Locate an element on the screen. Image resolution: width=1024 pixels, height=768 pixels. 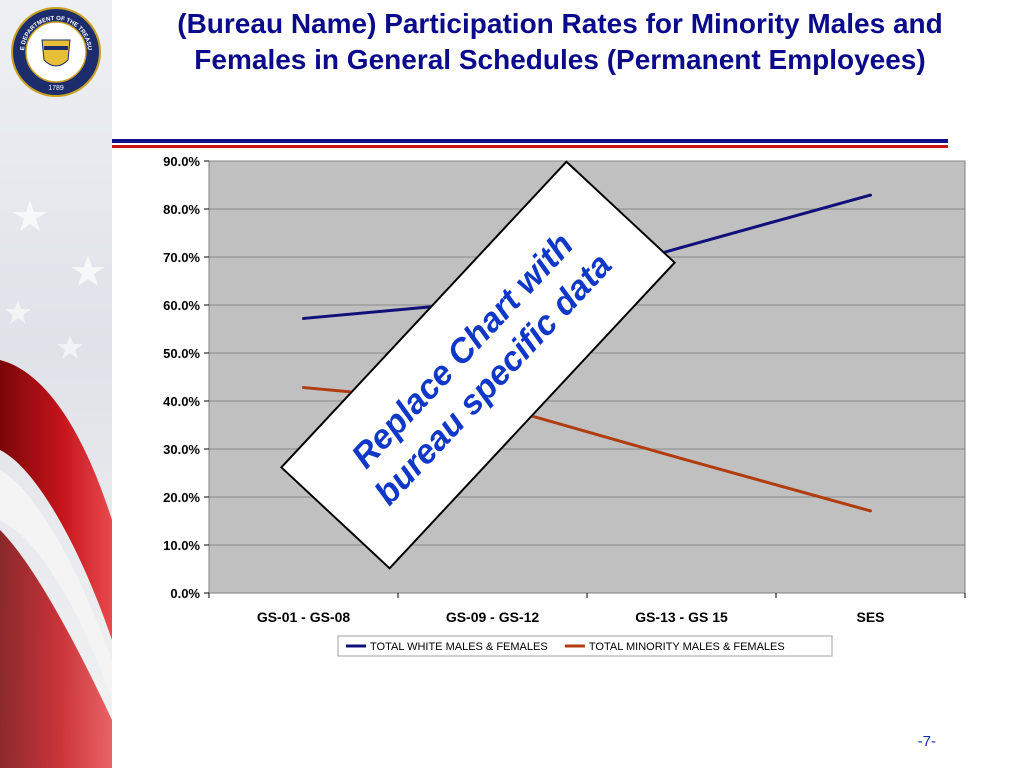
y-tick-label: 90.0% is located at coordinates (181, 161).